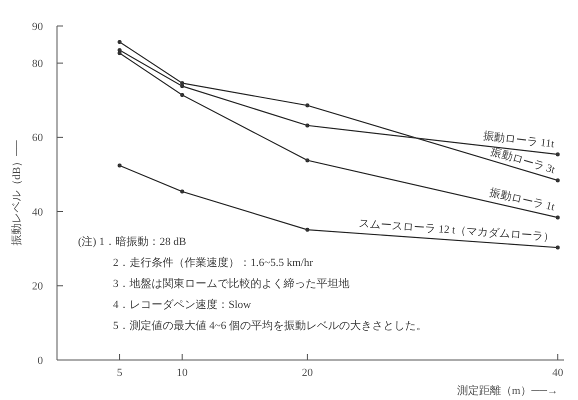  I want to click on x-tick-label: 20, so click(308, 373).